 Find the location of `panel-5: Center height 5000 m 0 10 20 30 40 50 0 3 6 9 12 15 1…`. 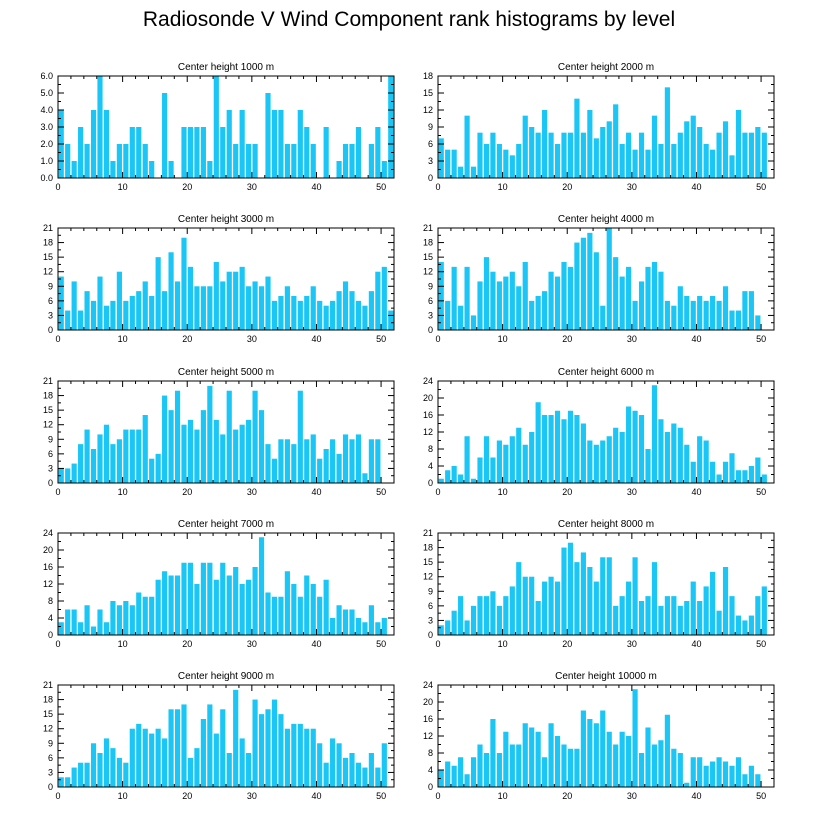

panel-5: Center height 5000 m 0 10 20 30 40 50 0 3 6 9 12 15 1… is located at coordinates (219, 432).